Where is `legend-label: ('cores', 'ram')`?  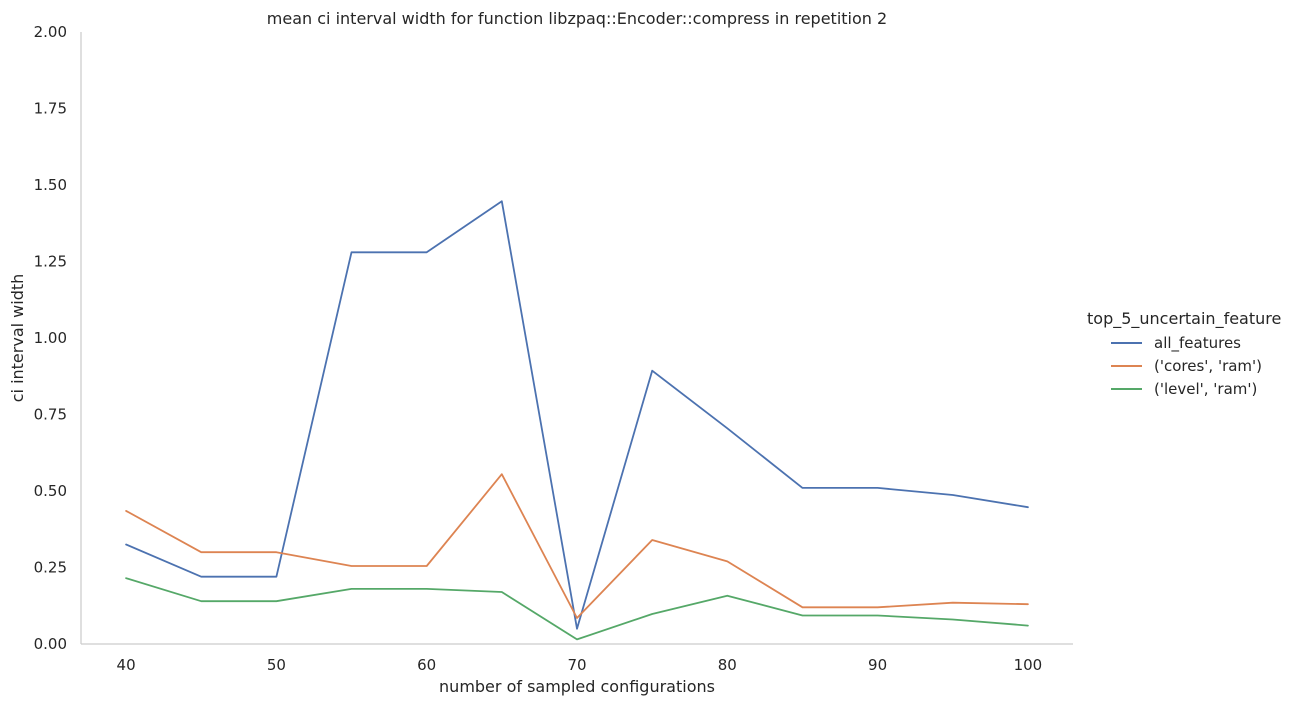
legend-label: ('cores', 'ram') is located at coordinates (1208, 366).